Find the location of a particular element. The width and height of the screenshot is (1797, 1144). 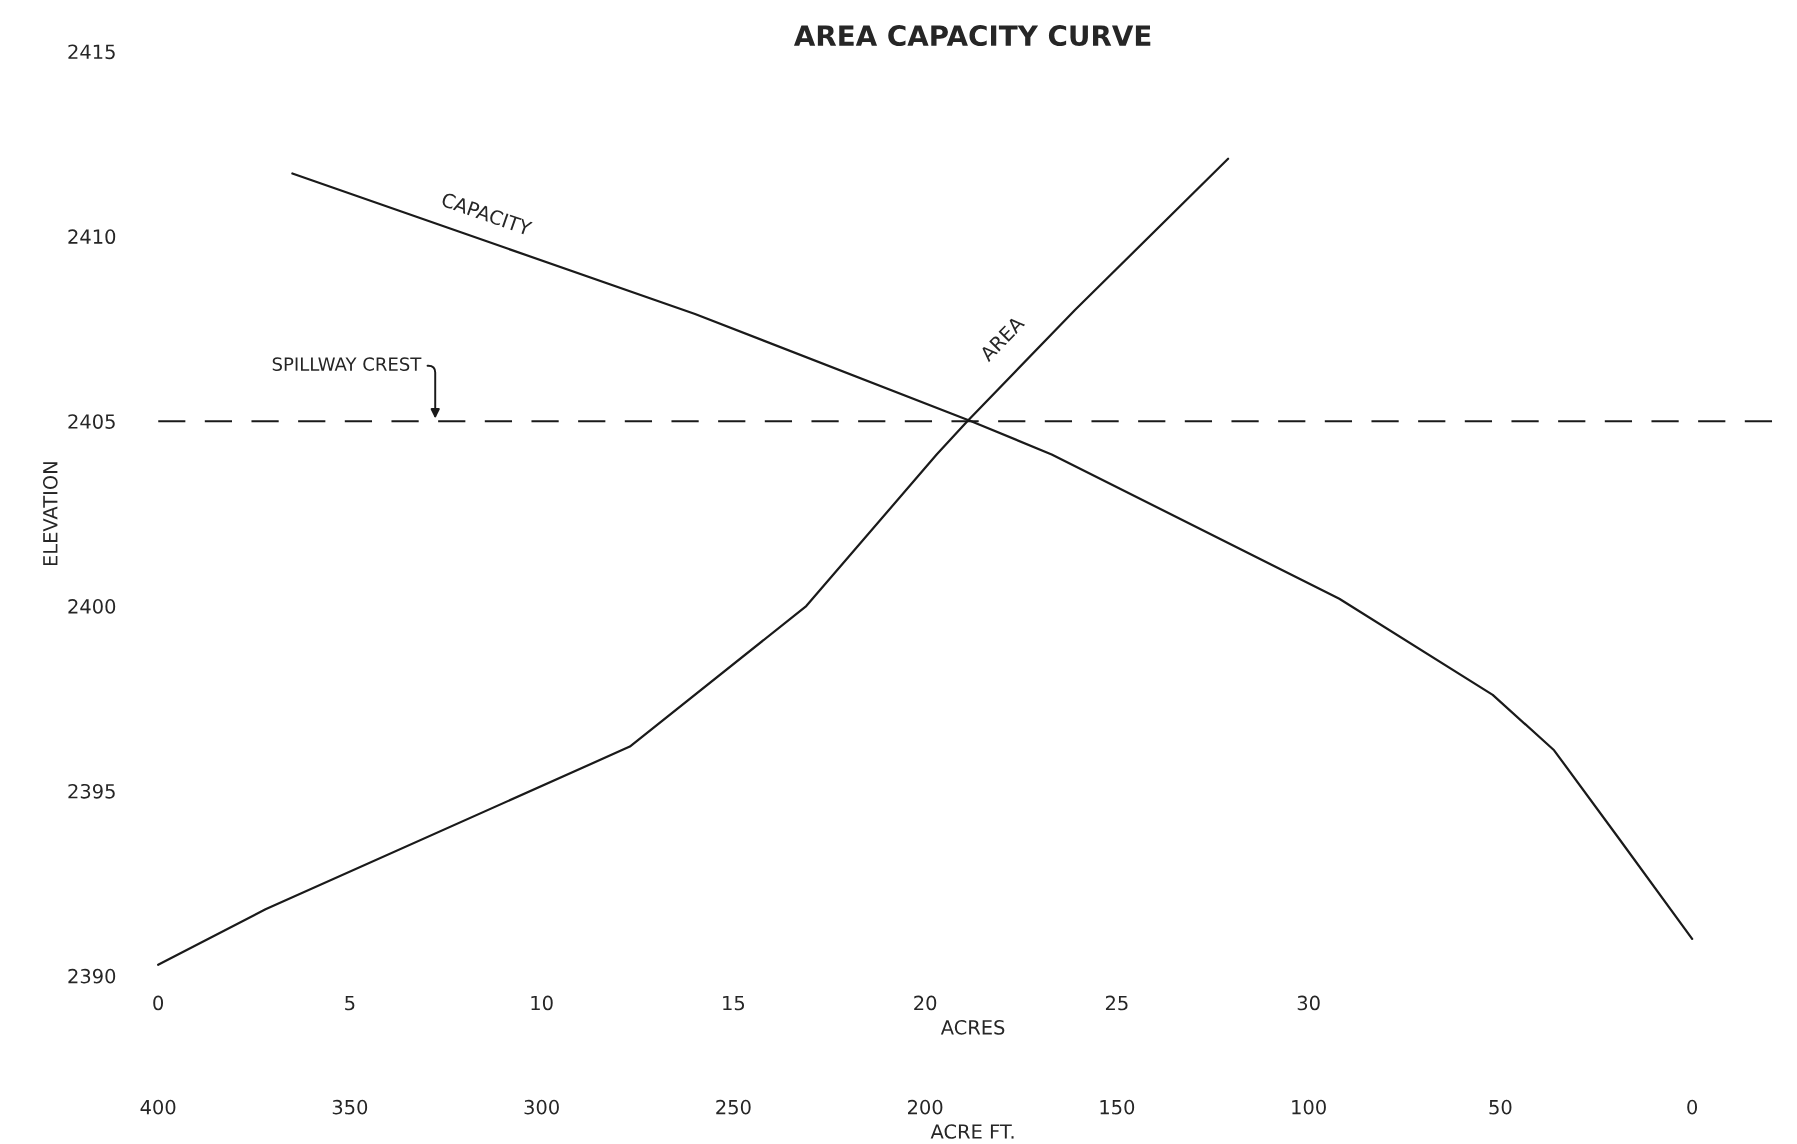

x-tick-label: 20 is located at coordinates (925, 1003).